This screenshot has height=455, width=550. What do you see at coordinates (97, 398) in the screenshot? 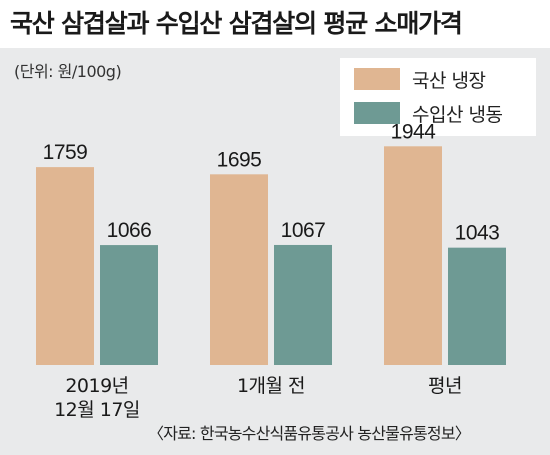
I see `category-label-0: 2019년 12월 17일` at bounding box center [97, 398].